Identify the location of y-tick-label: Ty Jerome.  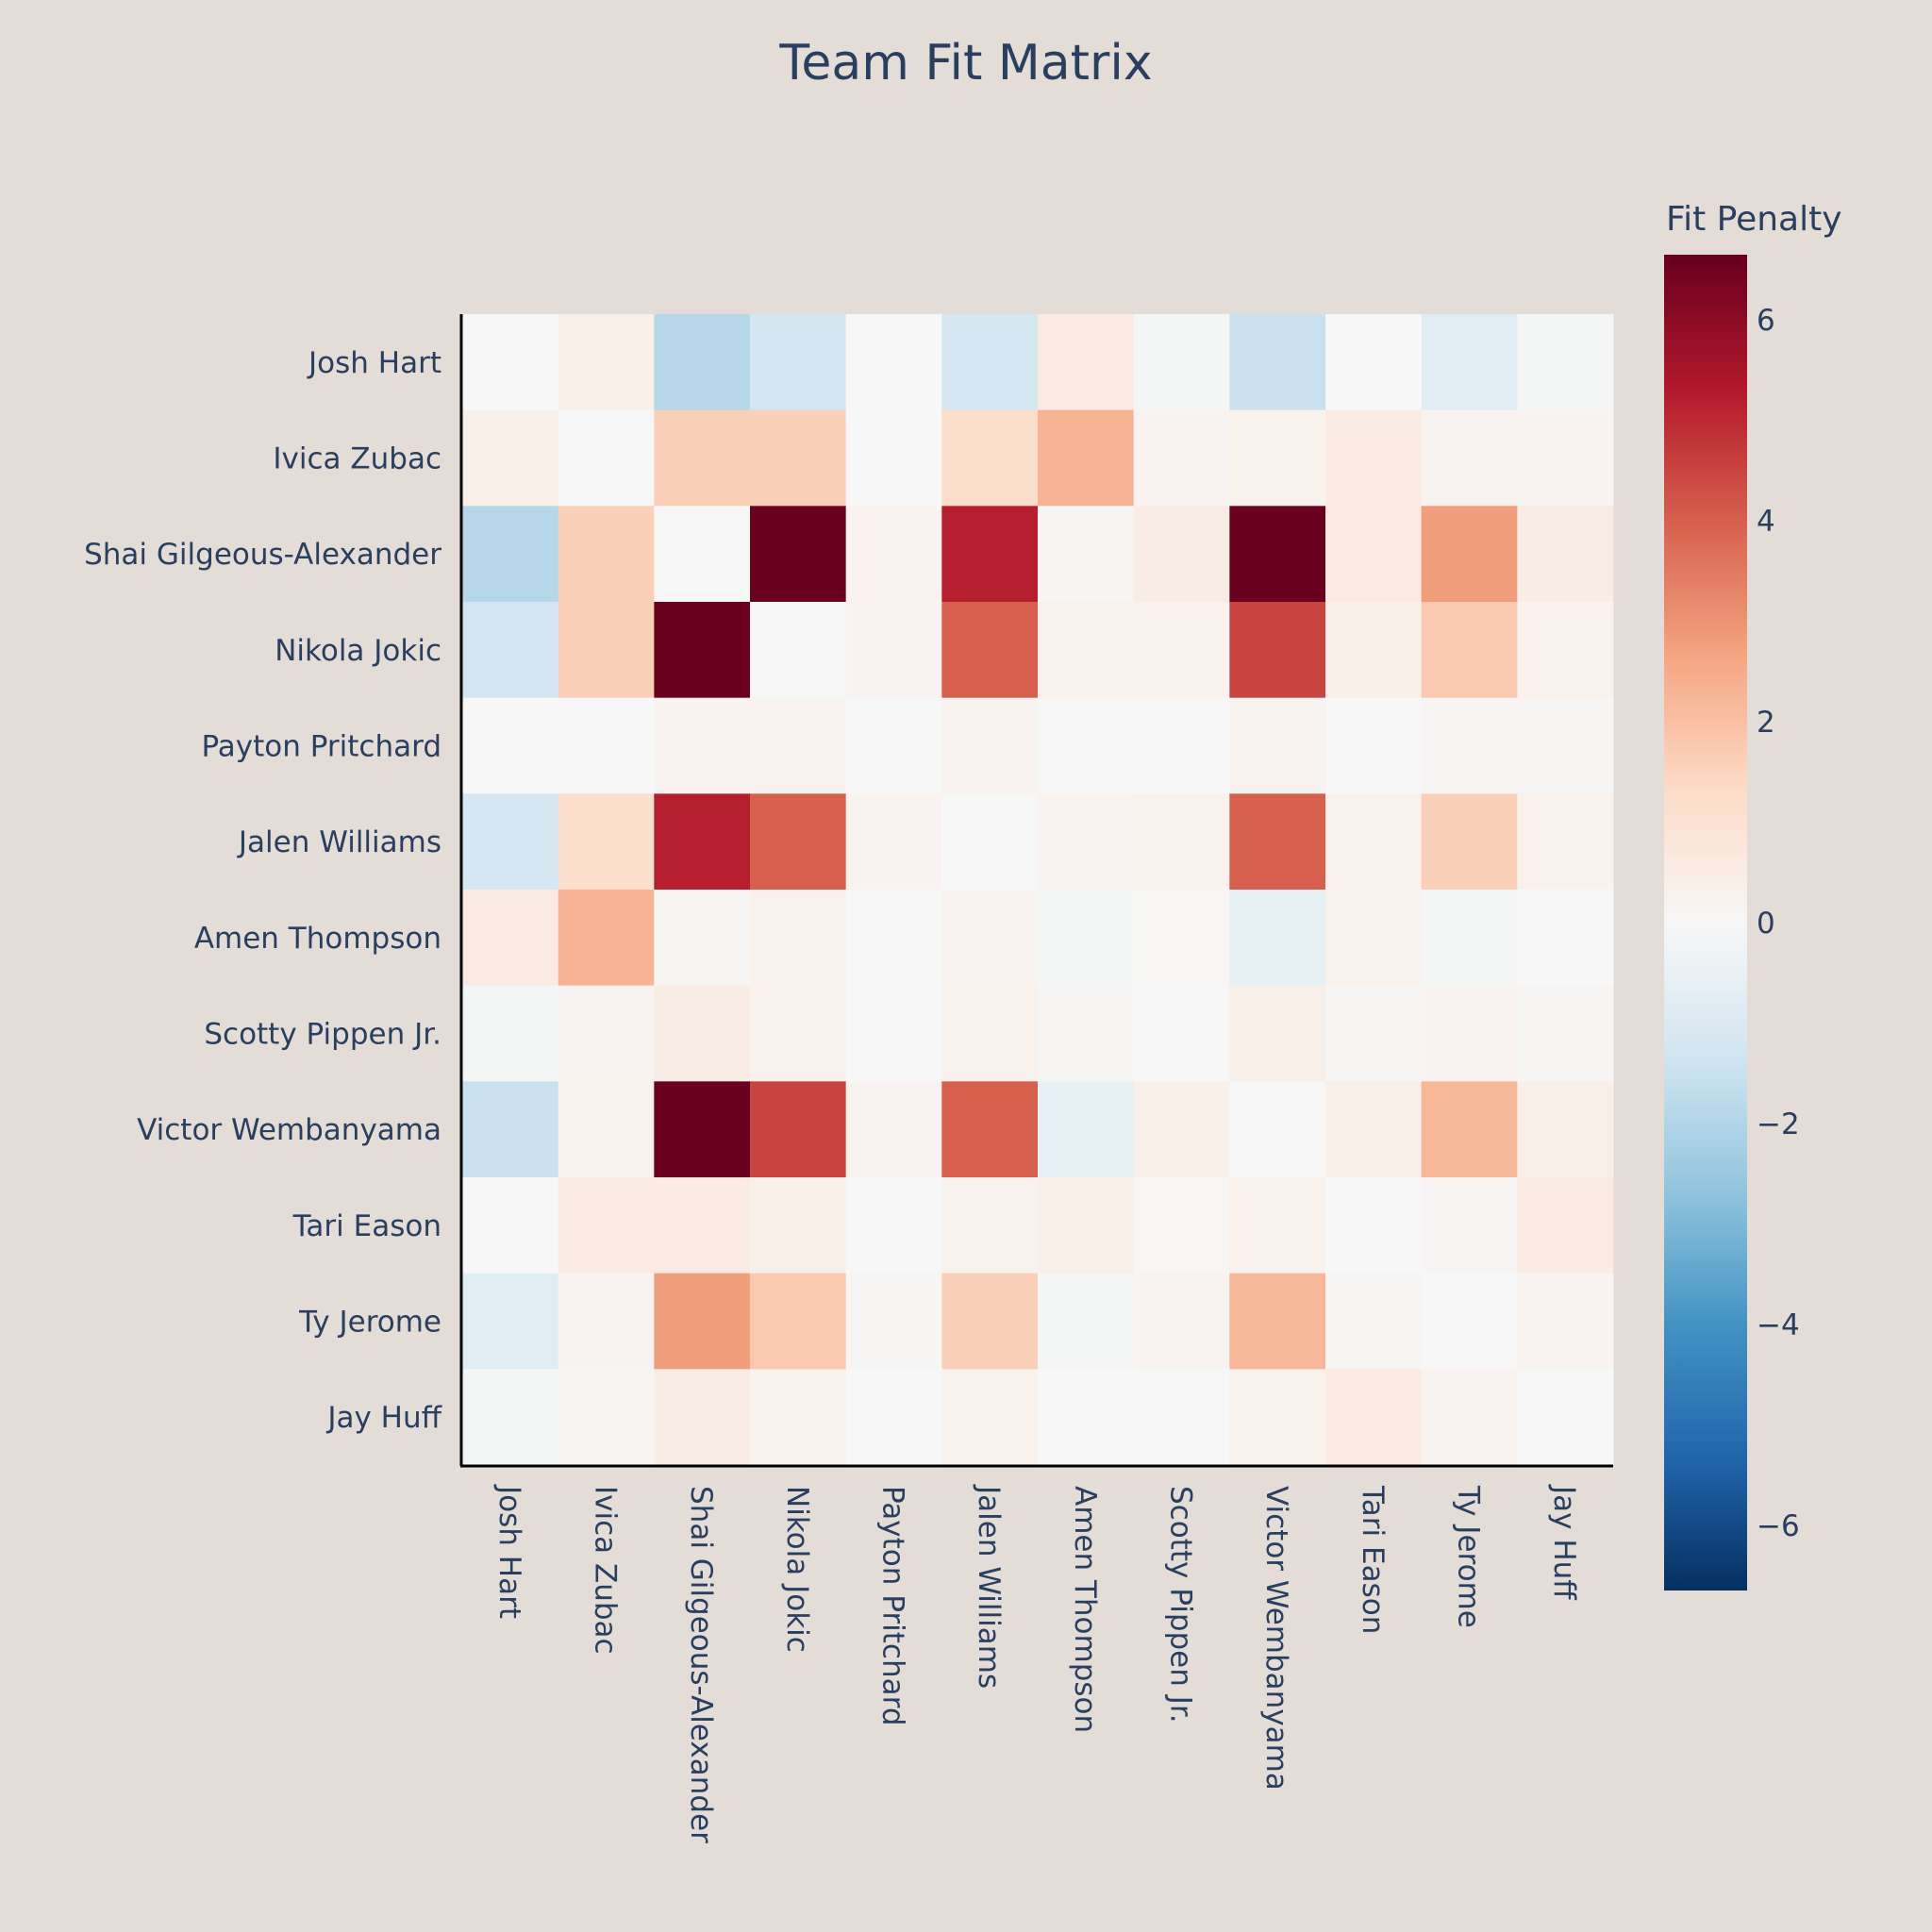
(369, 1323).